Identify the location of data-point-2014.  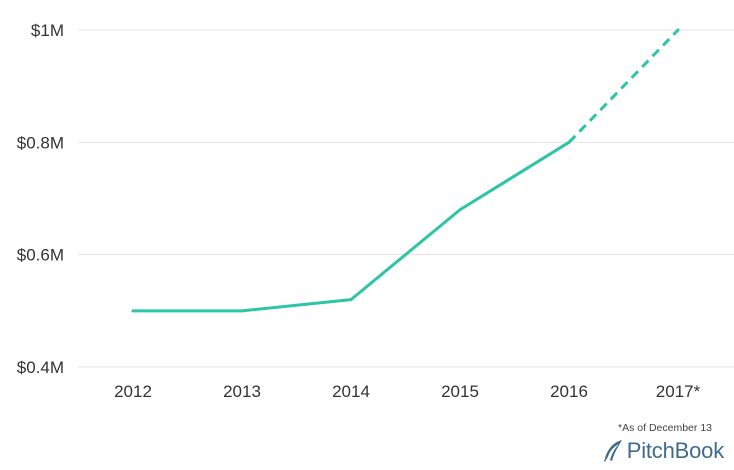
(351, 300).